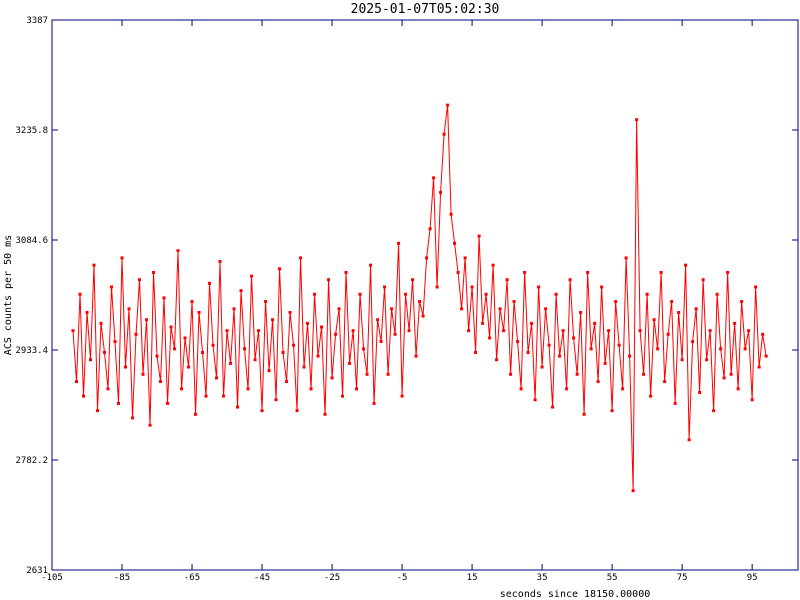  Describe the element at coordinates (472, 578) in the screenshot. I see `x-tick-label: 15` at that location.